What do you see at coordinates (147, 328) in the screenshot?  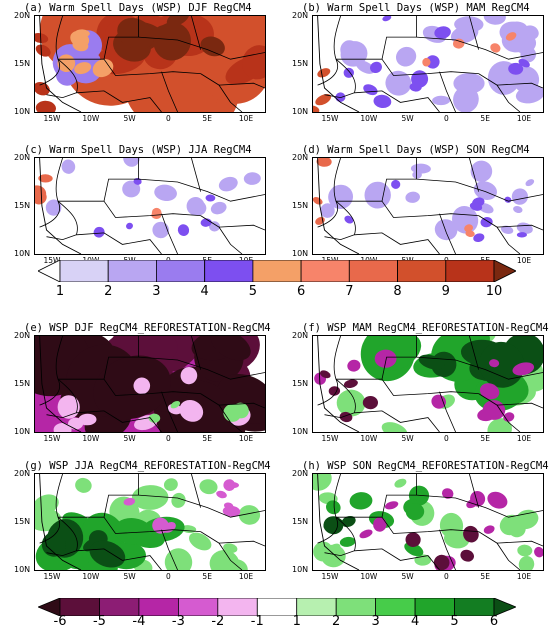 I see `panel-title: (e) WSP DJF RegCM4_REFORESTATION-RegCM4` at bounding box center [147, 328].